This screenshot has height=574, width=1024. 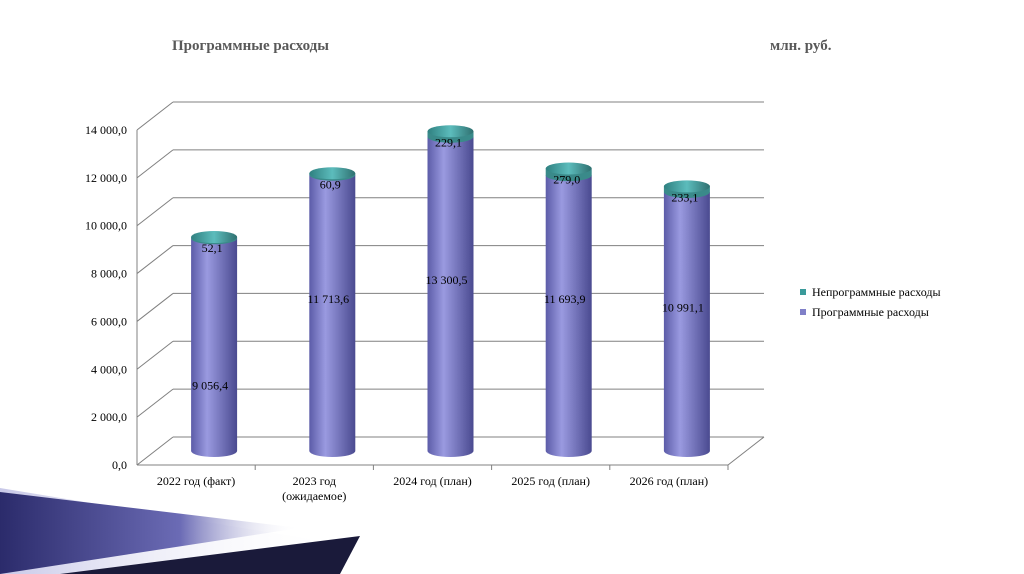 I want to click on y-tick-label: 6 000,0, so click(x=109, y=321).